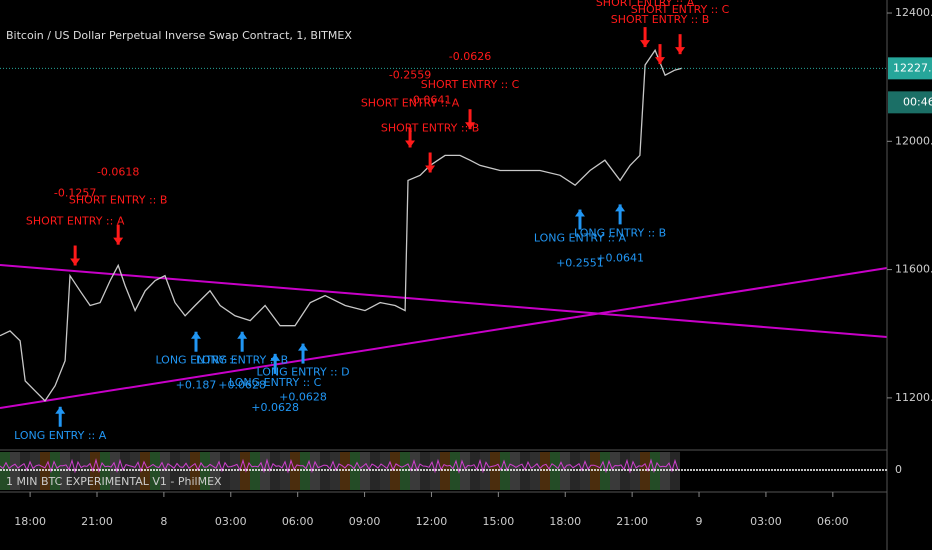  I want to click on x-tick-label: 18:00, so click(565, 521).